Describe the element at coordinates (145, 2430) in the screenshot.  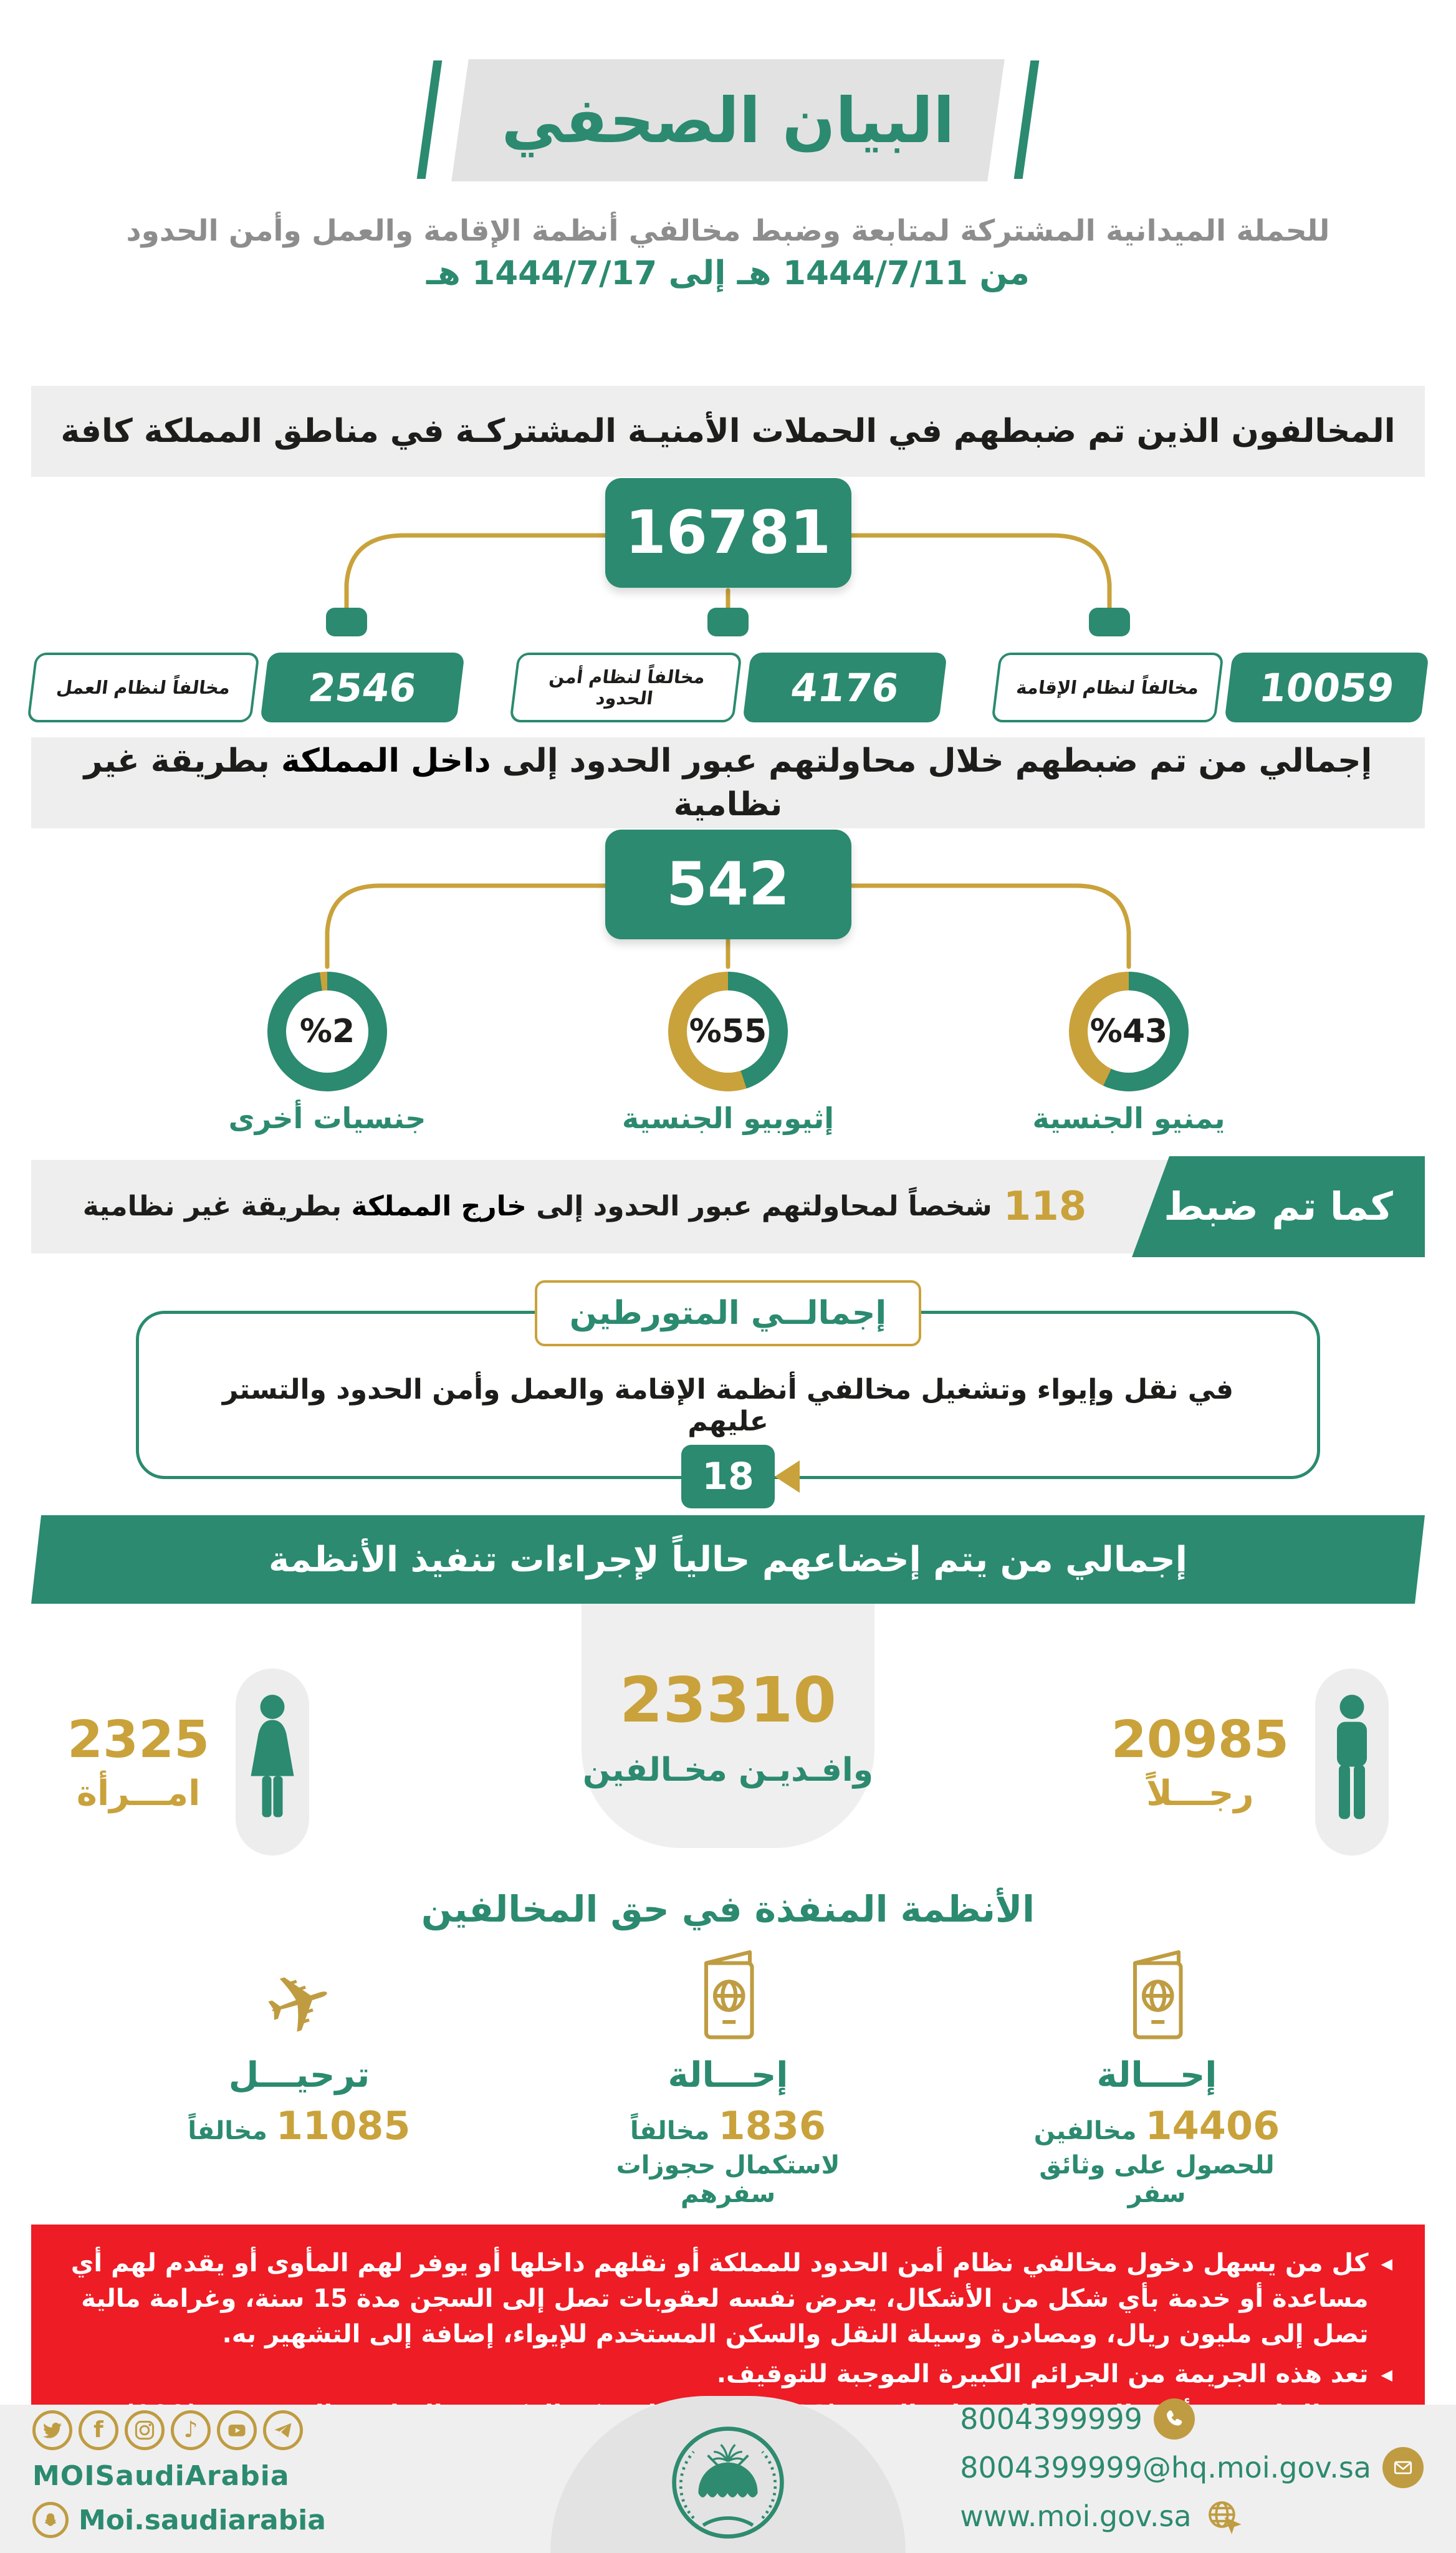
I see `instagram-icon` at that location.